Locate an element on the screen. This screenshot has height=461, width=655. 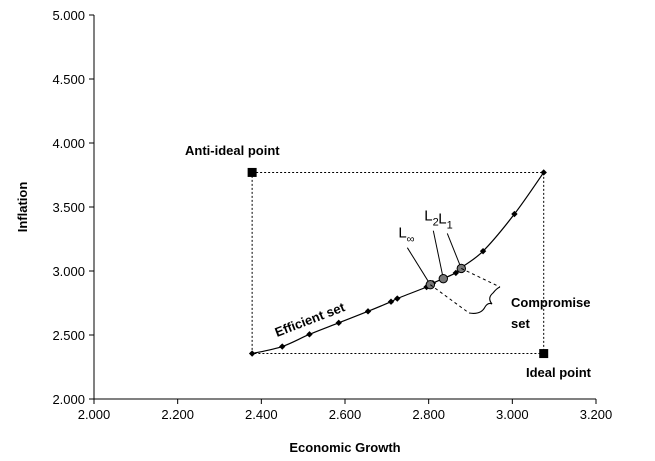
x-tick-label: 3.000 is located at coordinates (512, 414).